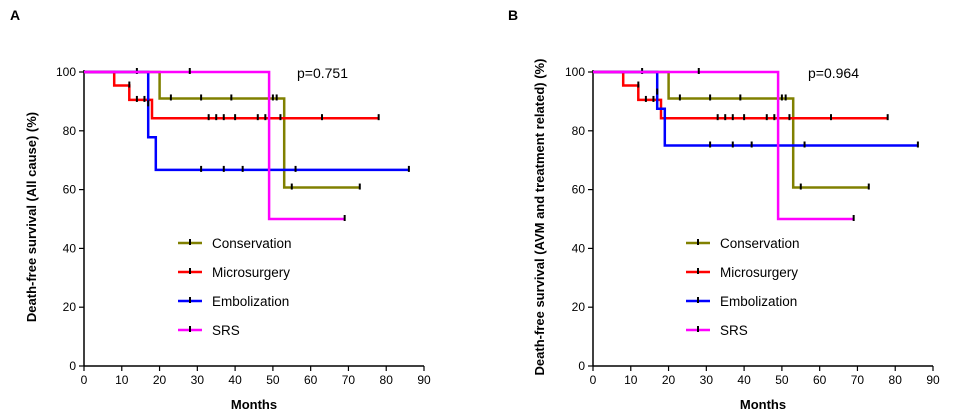 The image size is (957, 420). I want to click on panel-label: A, so click(15, 15).